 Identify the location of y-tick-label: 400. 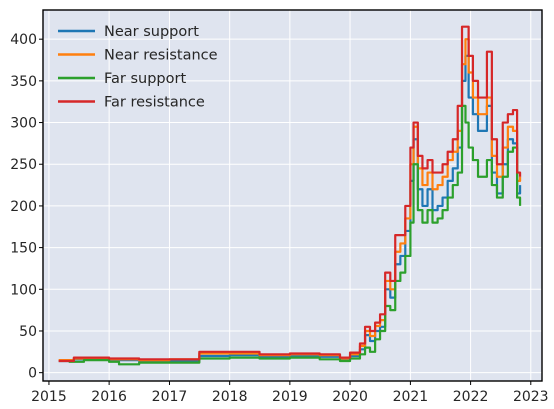
(23, 40).